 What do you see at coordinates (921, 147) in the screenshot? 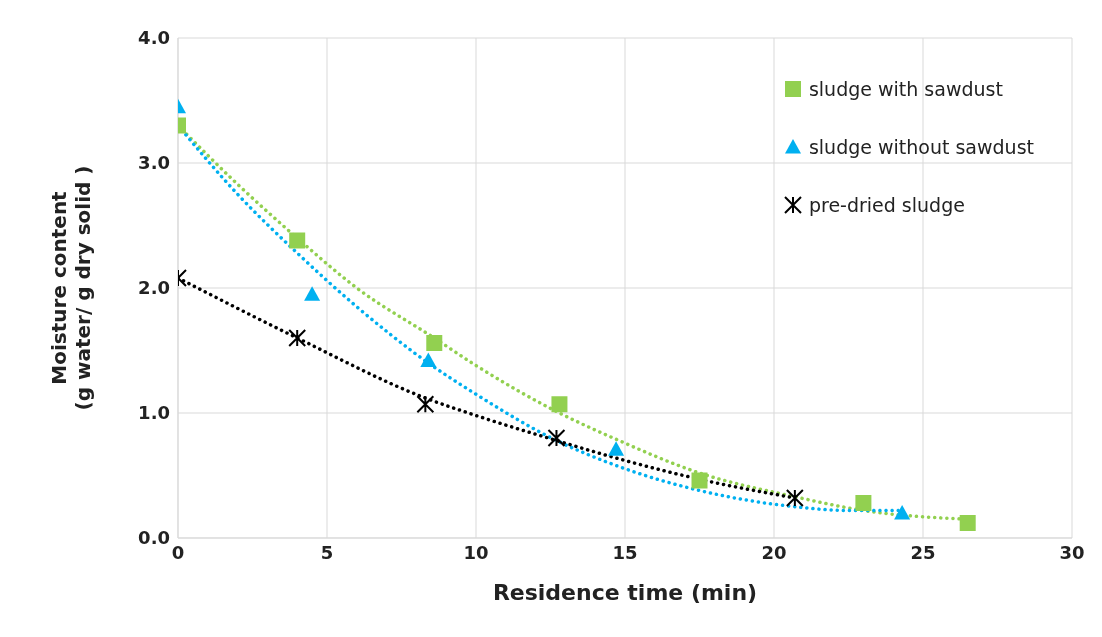
I see `legend-label: sludge without sawdust` at bounding box center [921, 147].